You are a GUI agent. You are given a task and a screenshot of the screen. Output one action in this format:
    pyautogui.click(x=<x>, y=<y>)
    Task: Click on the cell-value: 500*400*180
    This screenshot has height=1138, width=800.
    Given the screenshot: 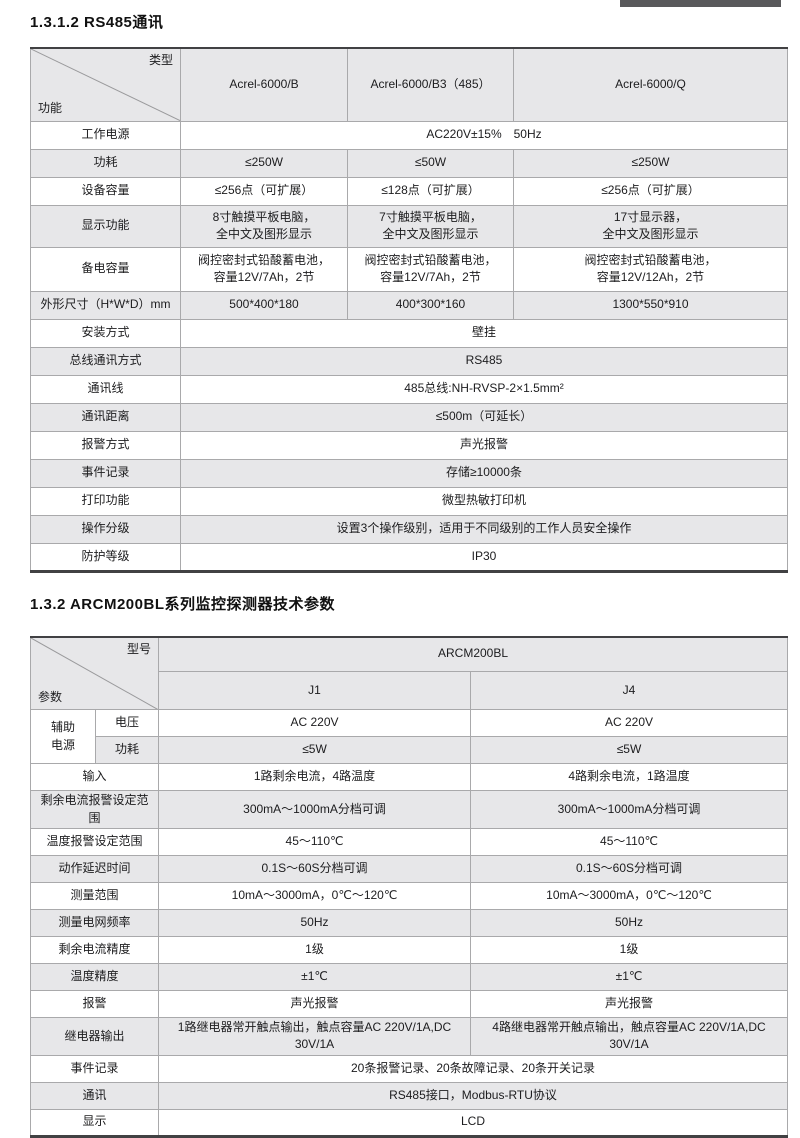 What is the action you would take?
    pyautogui.click(x=264, y=305)
    